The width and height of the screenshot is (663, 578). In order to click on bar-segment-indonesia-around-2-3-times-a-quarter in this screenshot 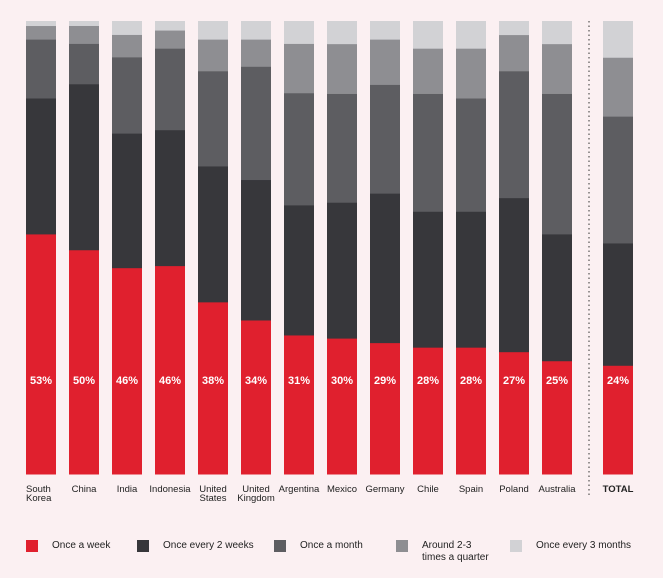, I will do `click(170, 39)`.